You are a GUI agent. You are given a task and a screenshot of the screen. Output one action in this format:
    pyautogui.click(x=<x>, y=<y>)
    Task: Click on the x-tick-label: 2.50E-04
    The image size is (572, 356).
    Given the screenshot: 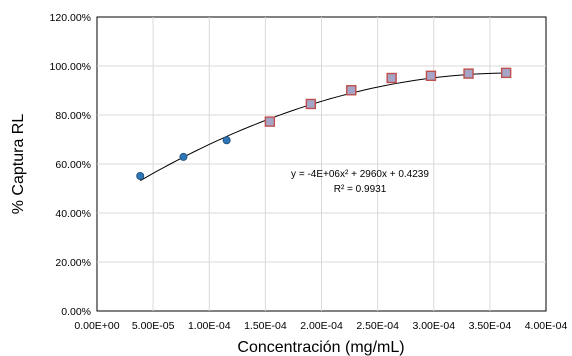 What is the action you would take?
    pyautogui.click(x=377, y=326)
    